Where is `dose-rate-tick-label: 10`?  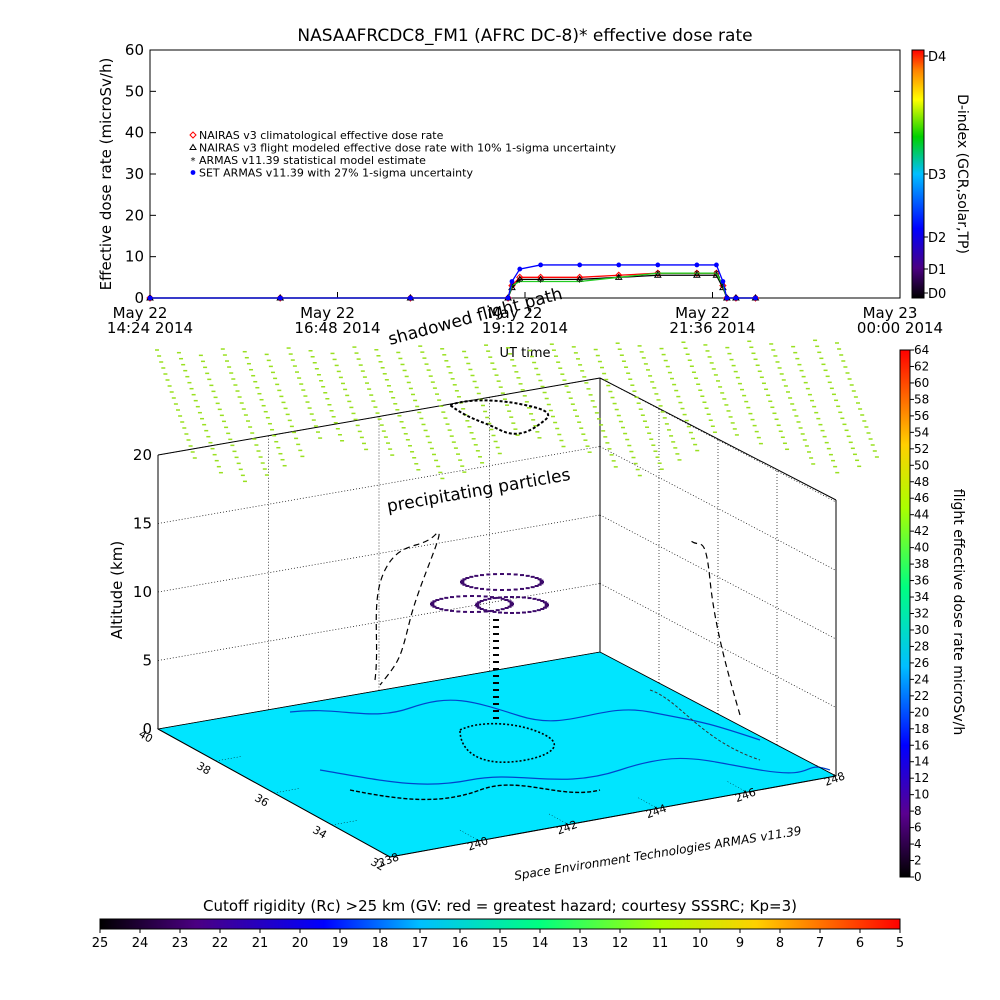
dose-rate-tick-label: 10 is located at coordinates (921, 795).